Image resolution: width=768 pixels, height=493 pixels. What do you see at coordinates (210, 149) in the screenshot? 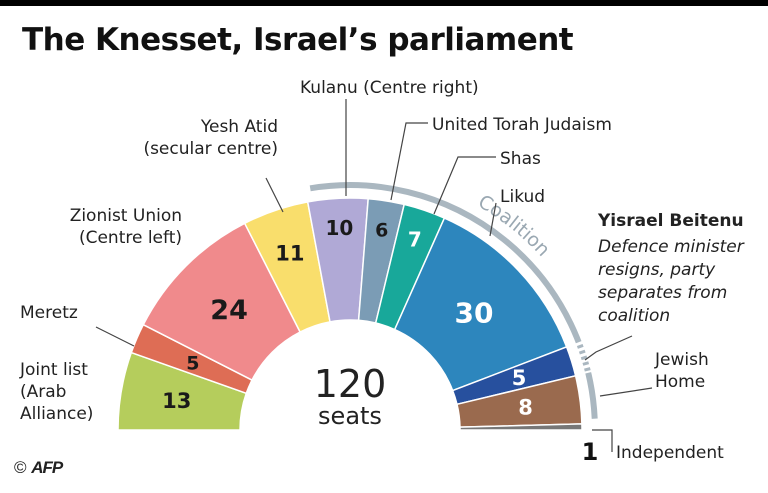
I see `label-yesh-atid-line-2: (secular centre)` at bounding box center [210, 149].